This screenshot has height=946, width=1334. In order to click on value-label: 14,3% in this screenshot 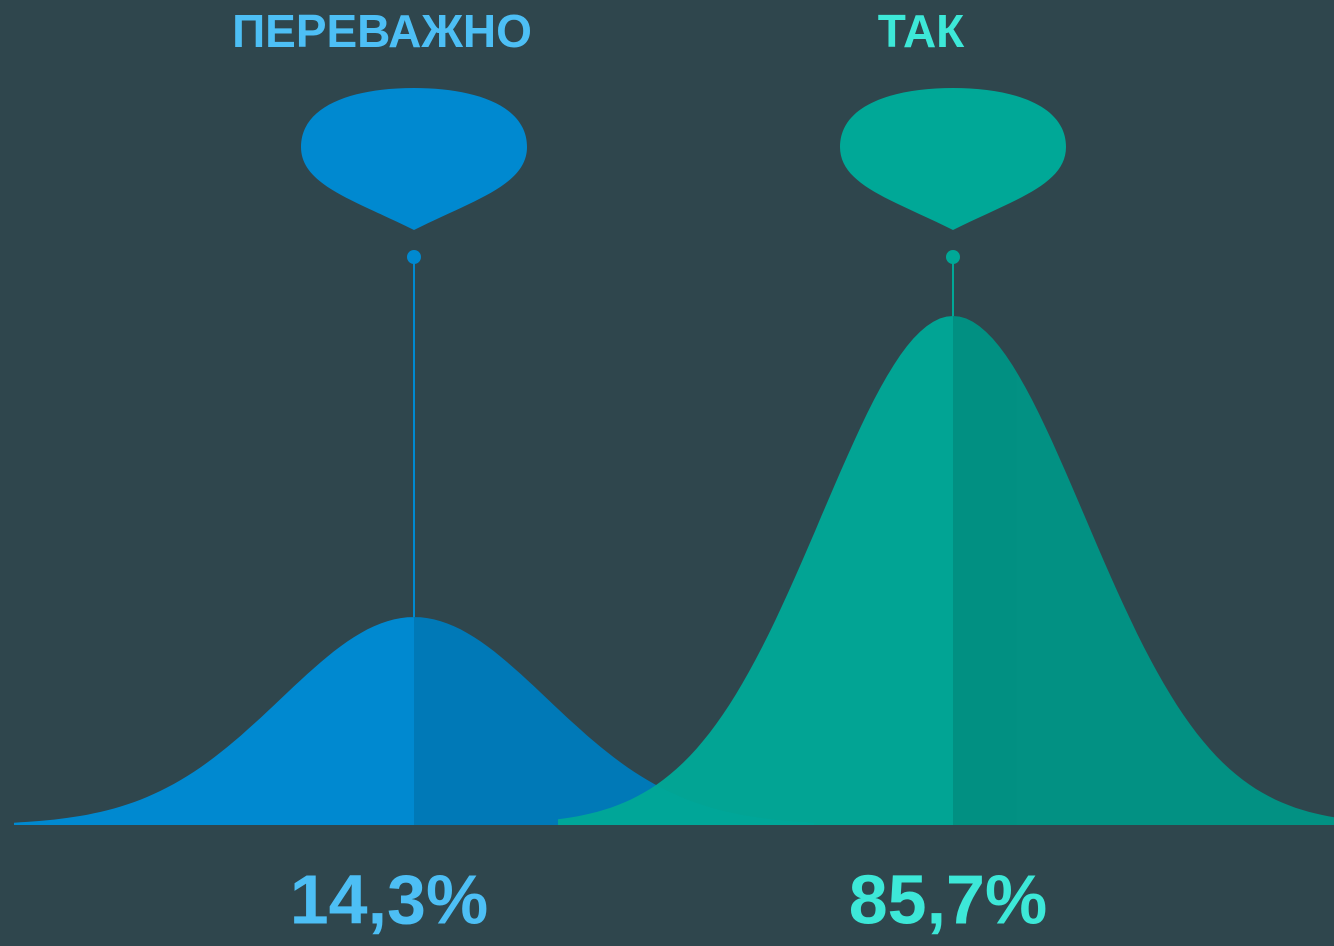, I will do `click(389, 899)`.